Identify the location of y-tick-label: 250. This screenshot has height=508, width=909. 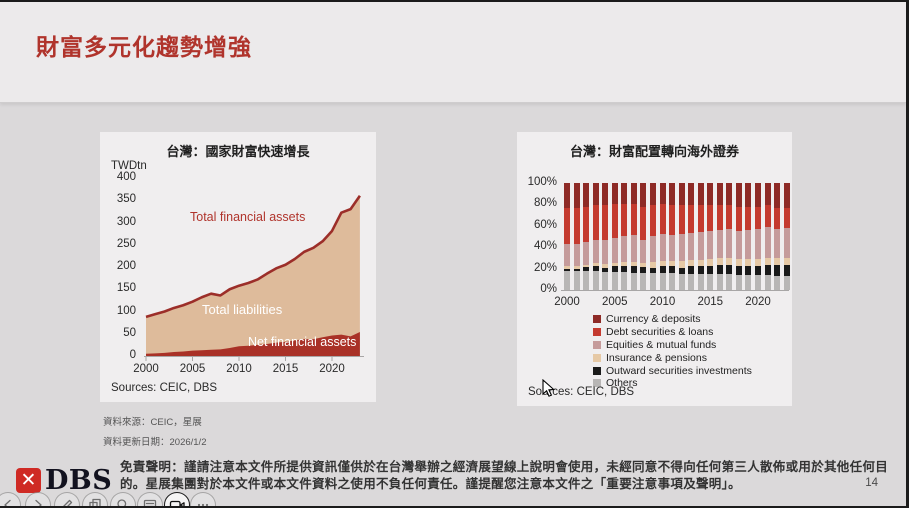
(126, 243).